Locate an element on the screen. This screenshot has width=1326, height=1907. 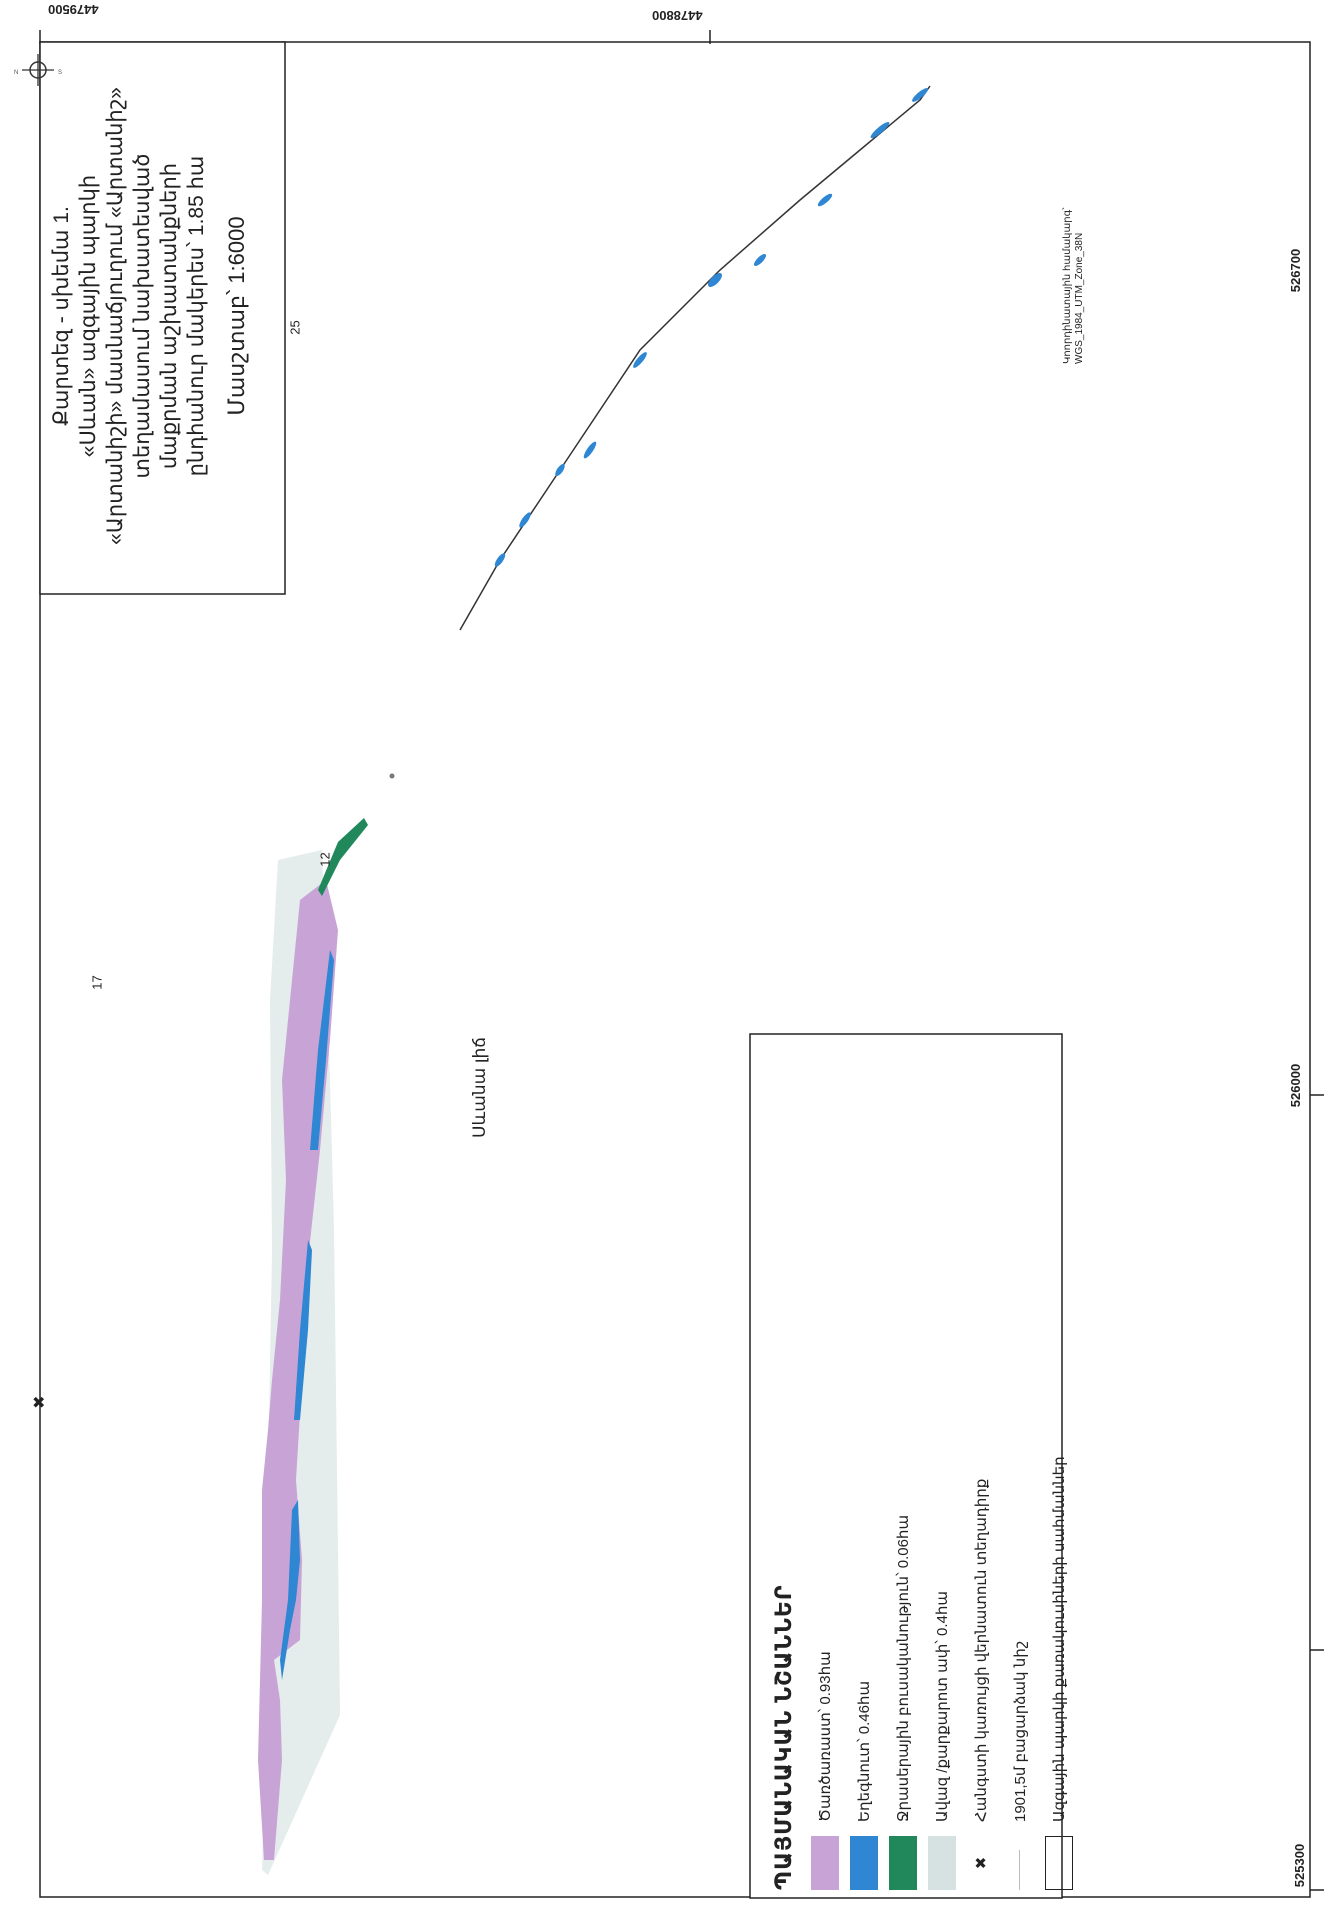
legend-item: Ազգային պարկի քառակուսիների սահմաններ is located at coordinates (1058, 1465).